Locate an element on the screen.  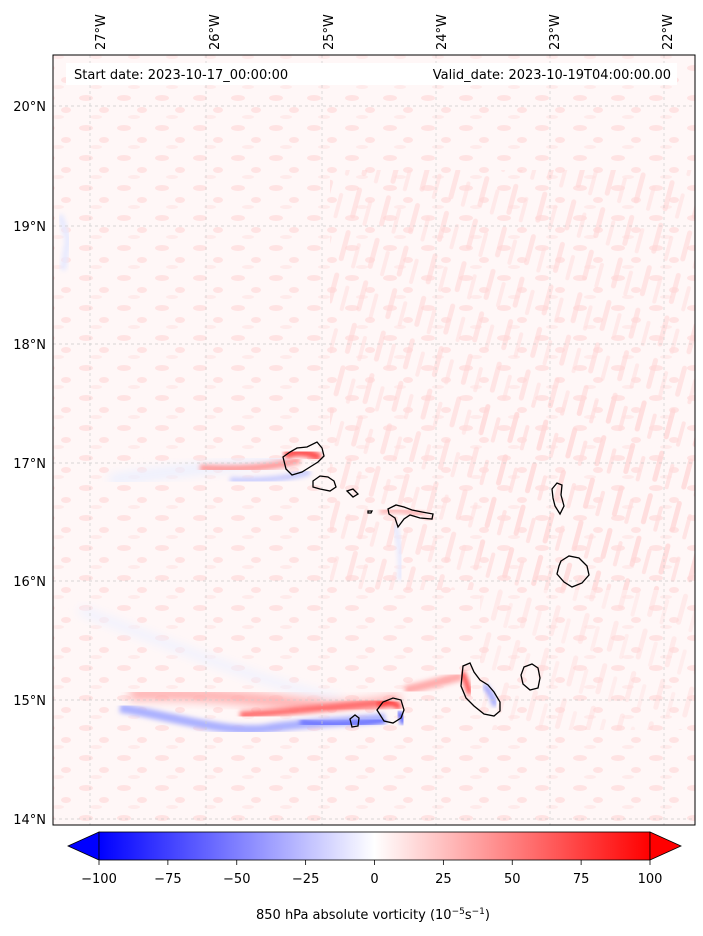
lon-label-27w: 27°W is located at coordinates (101, 32).